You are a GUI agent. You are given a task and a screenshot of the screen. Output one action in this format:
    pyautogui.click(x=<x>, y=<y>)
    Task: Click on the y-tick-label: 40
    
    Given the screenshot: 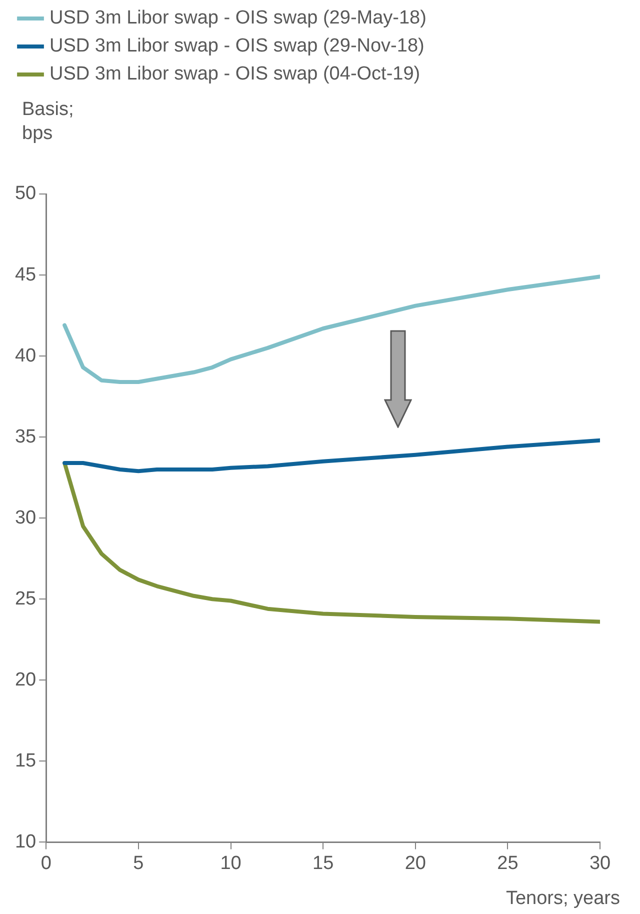 What is the action you would take?
    pyautogui.click(x=25, y=355)
    